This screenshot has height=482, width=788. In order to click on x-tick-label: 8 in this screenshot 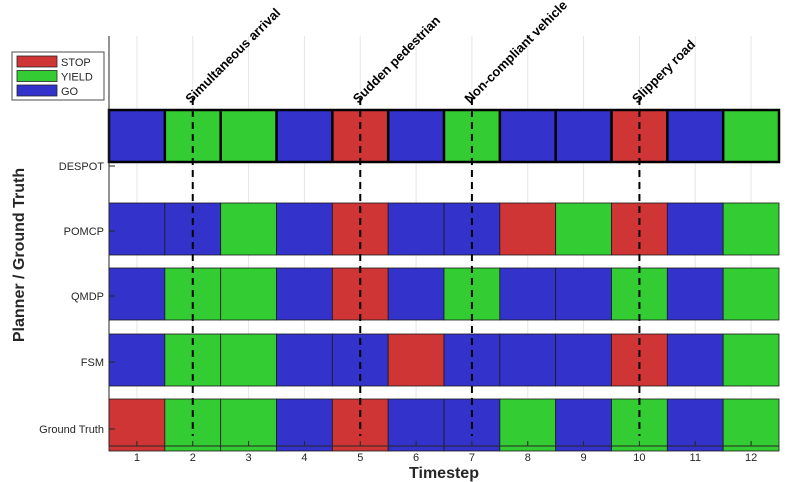, I will do `click(528, 458)`.